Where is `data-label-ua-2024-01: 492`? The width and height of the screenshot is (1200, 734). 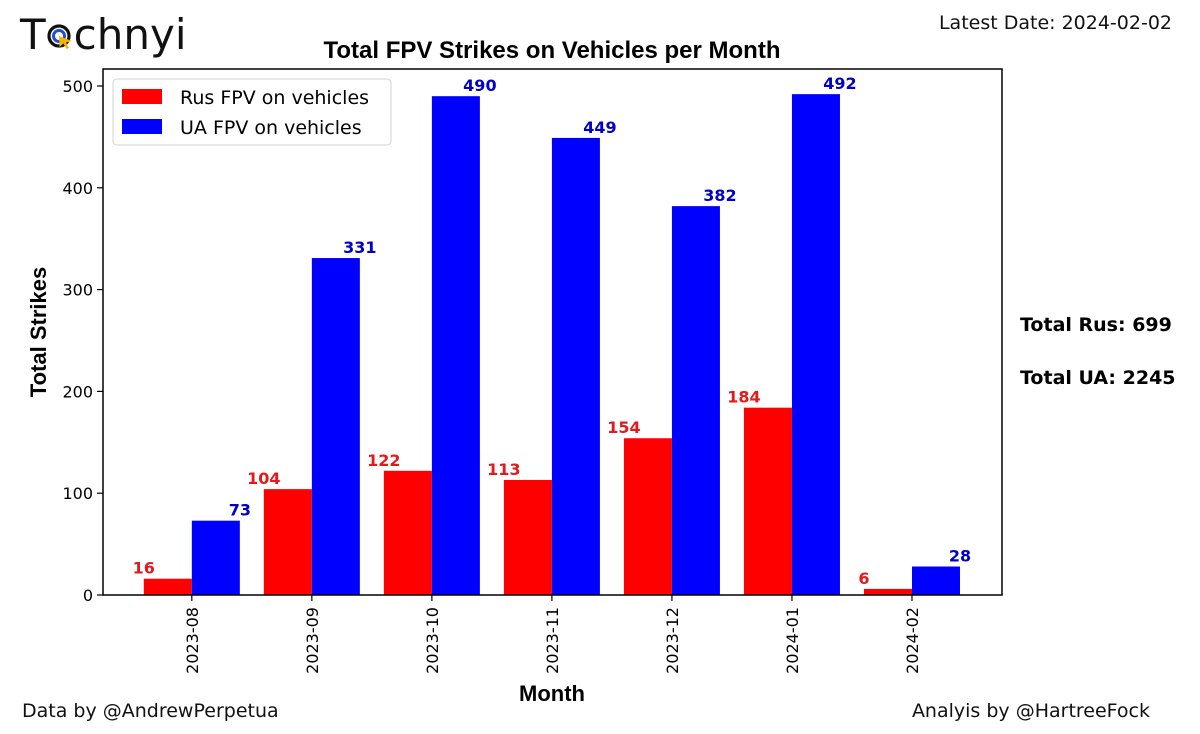
data-label-ua-2024-01: 492 is located at coordinates (839, 83).